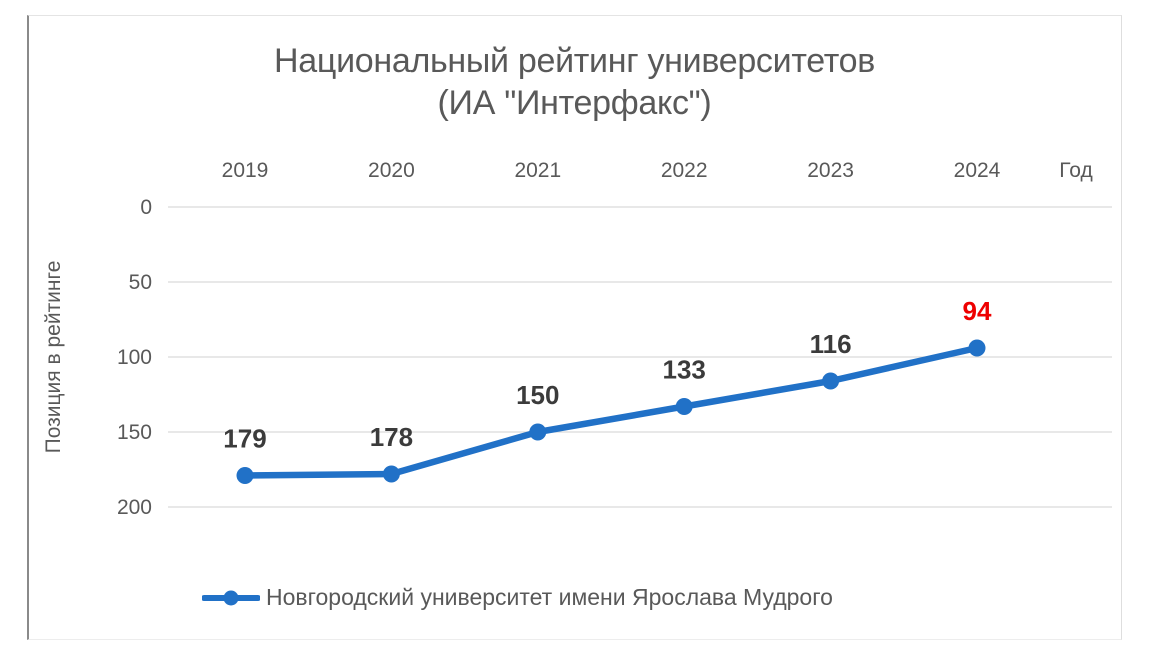  Describe the element at coordinates (134, 432) in the screenshot. I see `y-tick-label: 150` at that location.